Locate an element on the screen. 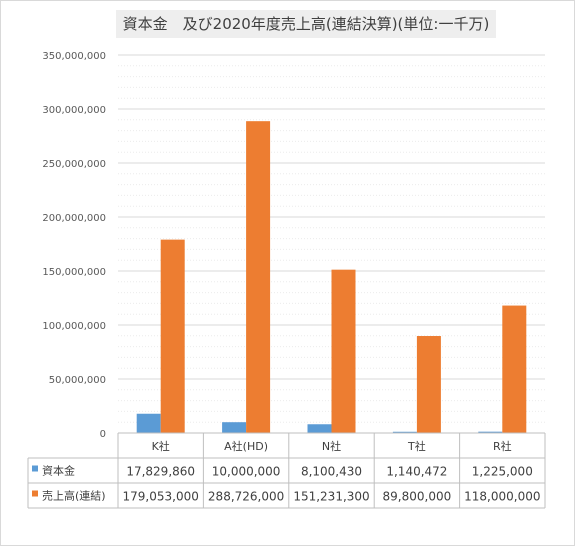 The width and height of the screenshot is (575, 546). table-value: 118,000,000 is located at coordinates (502, 497).